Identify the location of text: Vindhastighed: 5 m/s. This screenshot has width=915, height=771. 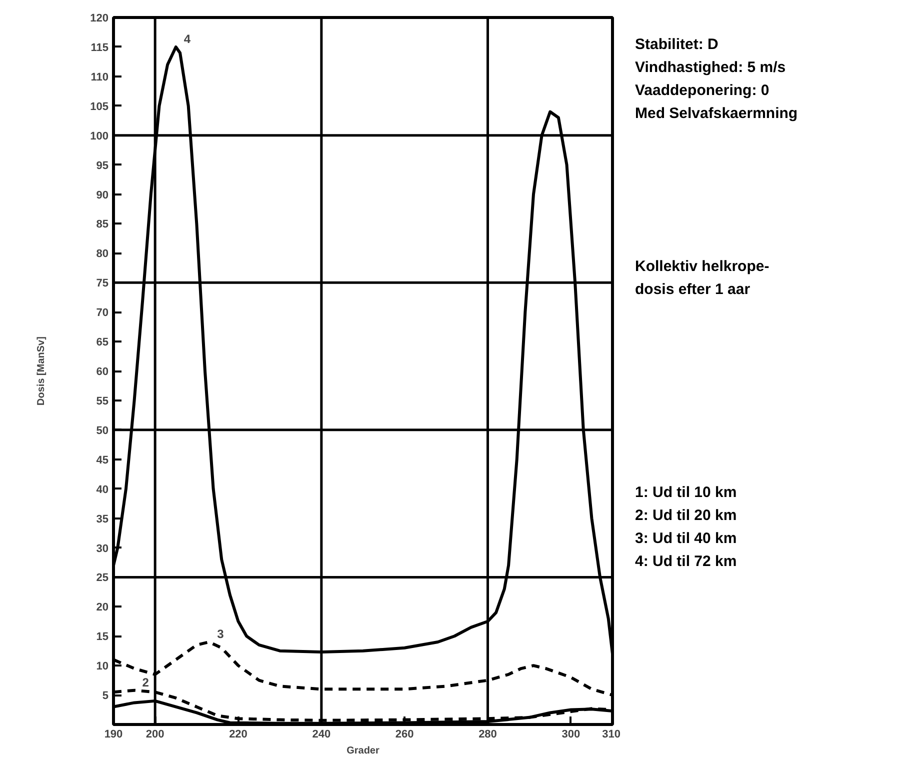
(711, 68).